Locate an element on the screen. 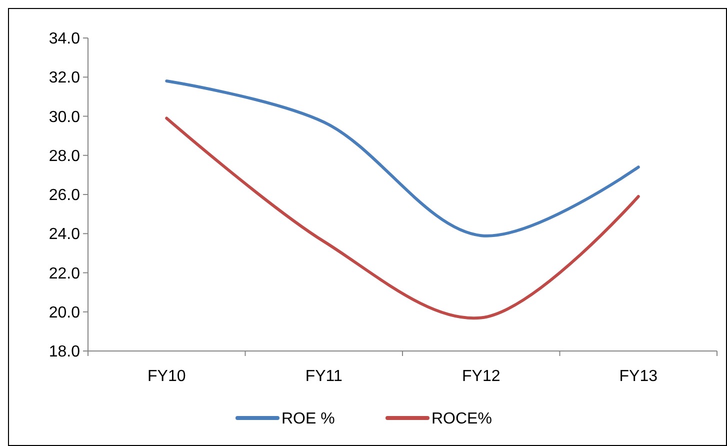 The width and height of the screenshot is (727, 446). y-tick-label: 18.0 is located at coordinates (64, 352).